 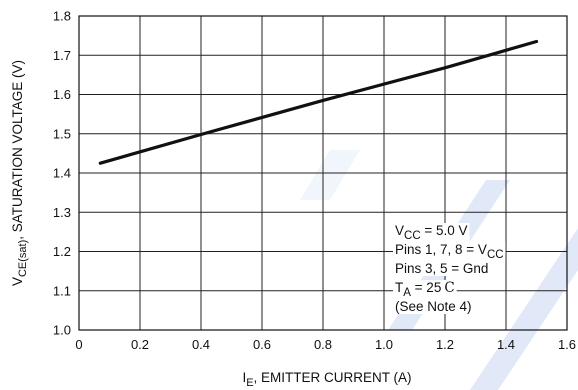 I want to click on note-pins-vcc-part: Pins 1, 7, 8 = V, so click(x=441, y=249).